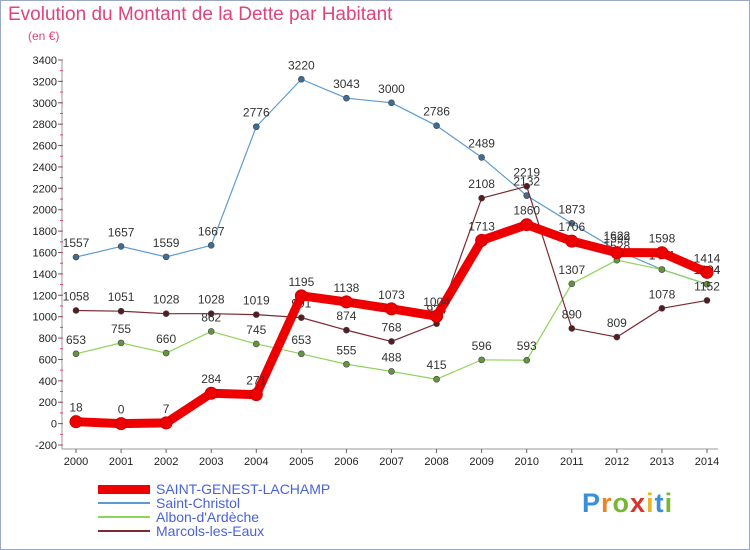  What do you see at coordinates (301, 282) in the screenshot?
I see `data-label: 1195` at bounding box center [301, 282].